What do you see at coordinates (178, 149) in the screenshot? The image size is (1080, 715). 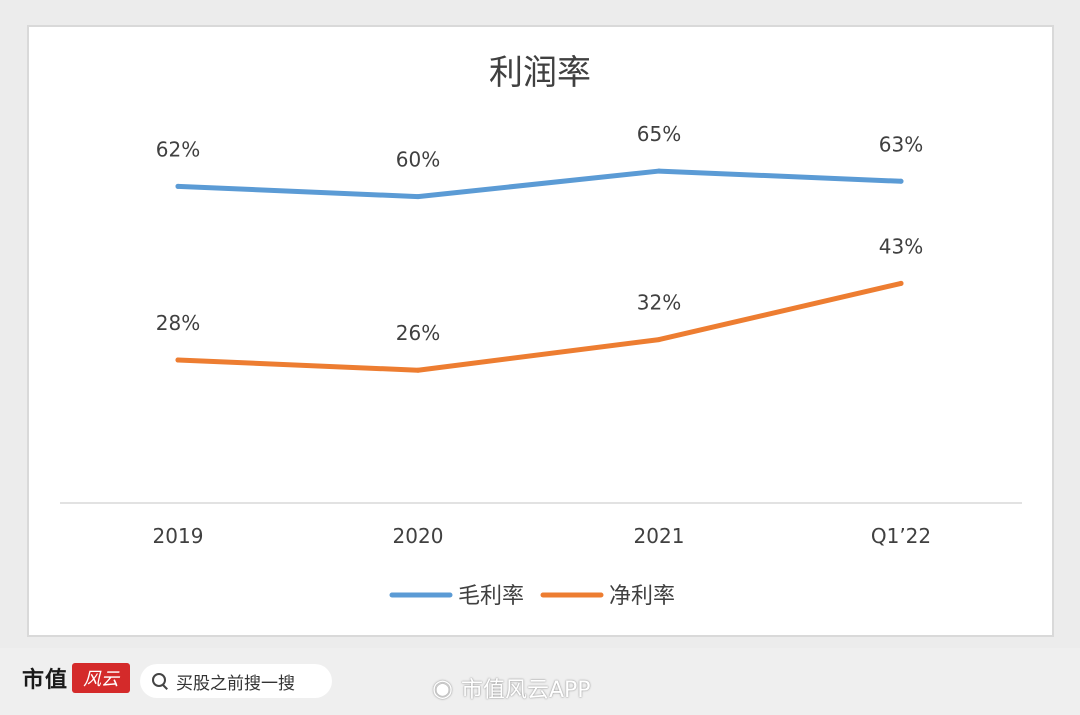 I see `data-label-0-0: 62%` at bounding box center [178, 149].